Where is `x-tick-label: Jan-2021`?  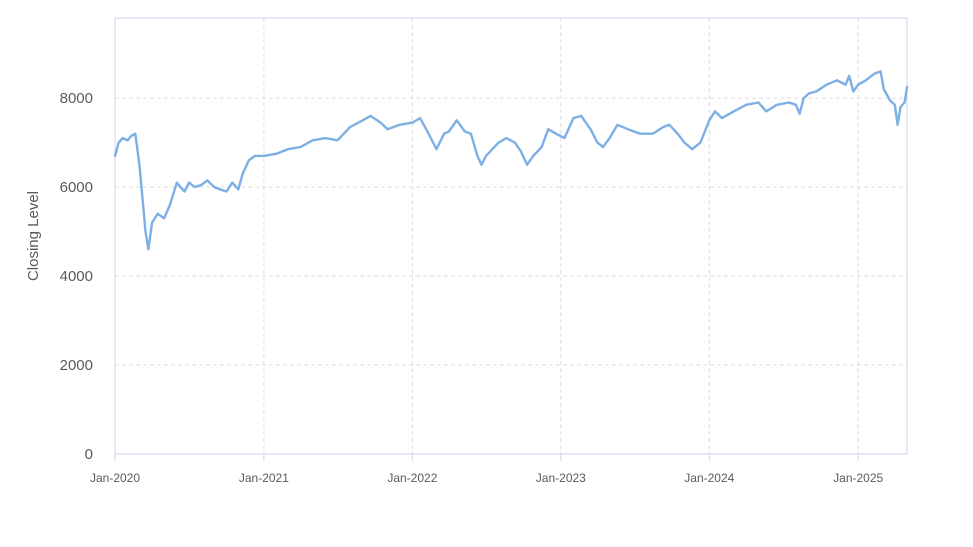
x-tick-label: Jan-2021 is located at coordinates (264, 478).